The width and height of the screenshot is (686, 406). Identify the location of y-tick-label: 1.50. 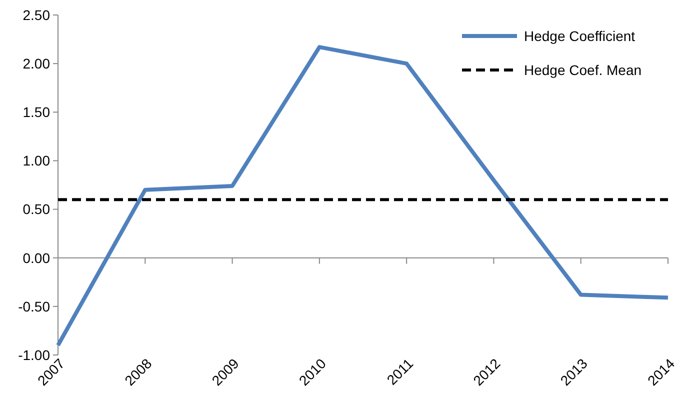
(36, 112).